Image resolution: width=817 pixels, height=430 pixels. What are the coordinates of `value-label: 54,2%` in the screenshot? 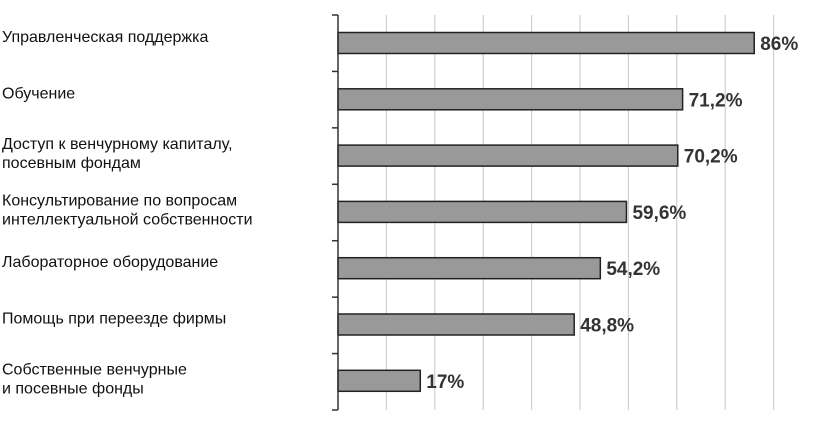 It's located at (633, 269).